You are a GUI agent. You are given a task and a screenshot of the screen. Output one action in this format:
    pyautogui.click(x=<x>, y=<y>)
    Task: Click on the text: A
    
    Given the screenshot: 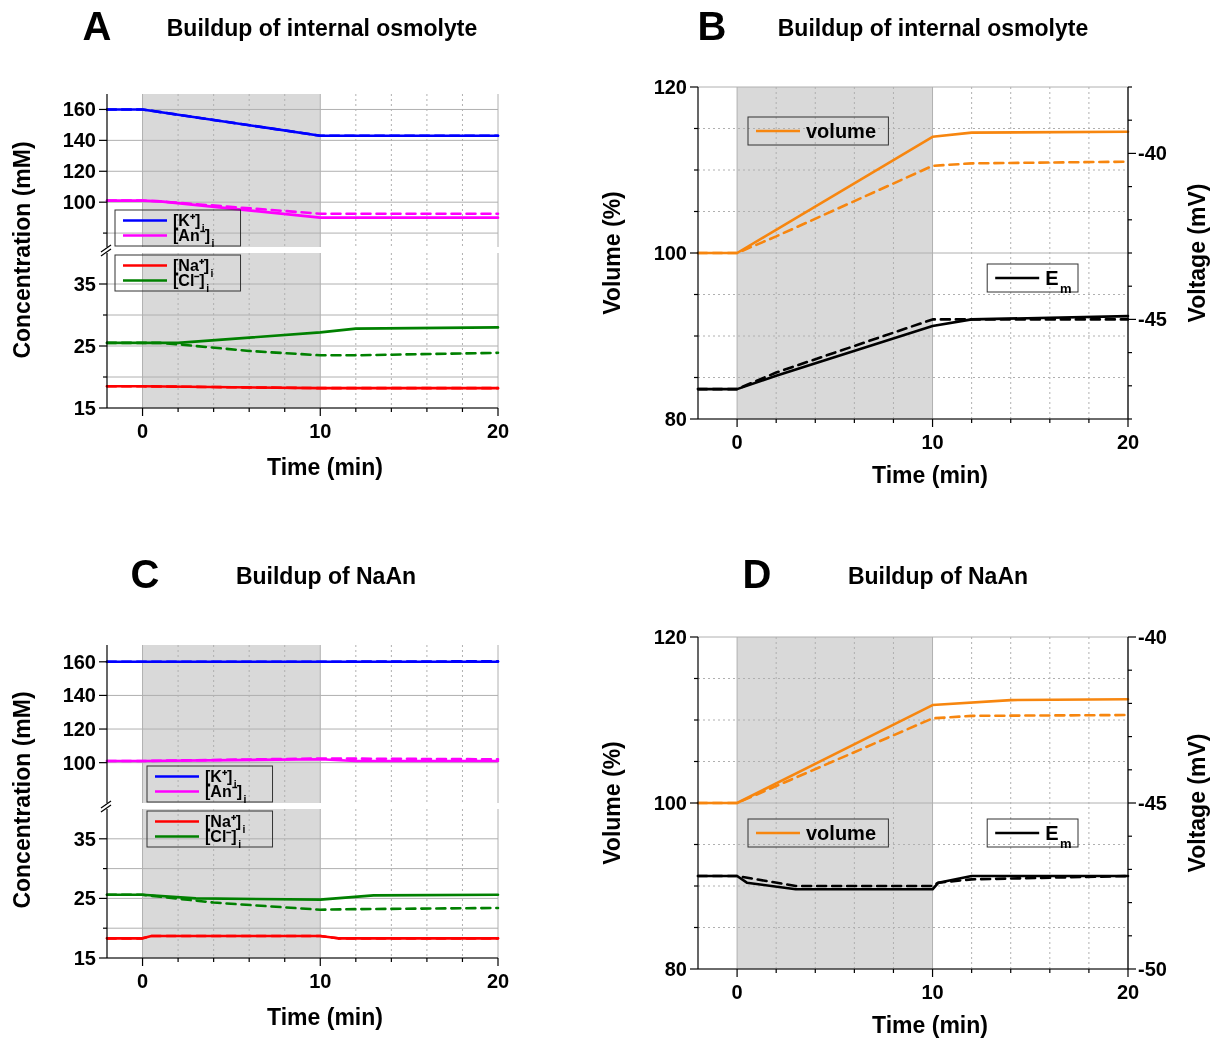 What is the action you would take?
    pyautogui.click(x=97, y=26)
    